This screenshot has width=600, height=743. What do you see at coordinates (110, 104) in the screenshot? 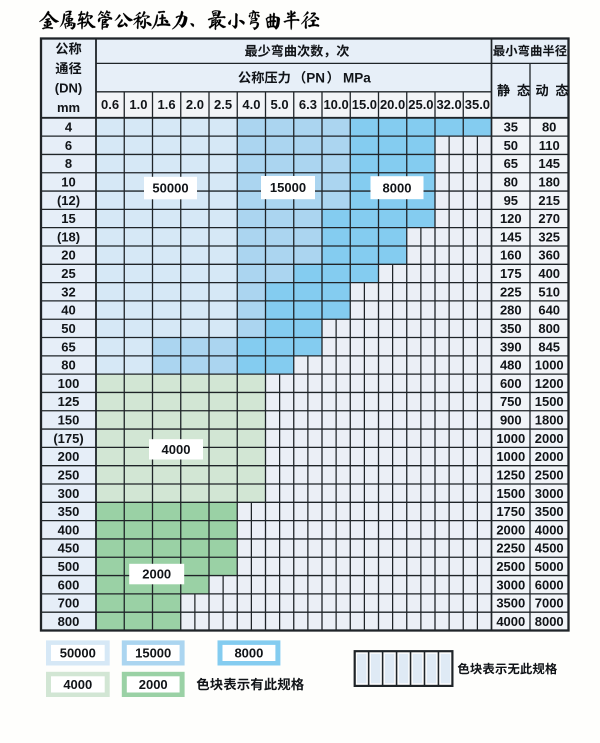
I see `svg-text: 0.6` at bounding box center [110, 104].